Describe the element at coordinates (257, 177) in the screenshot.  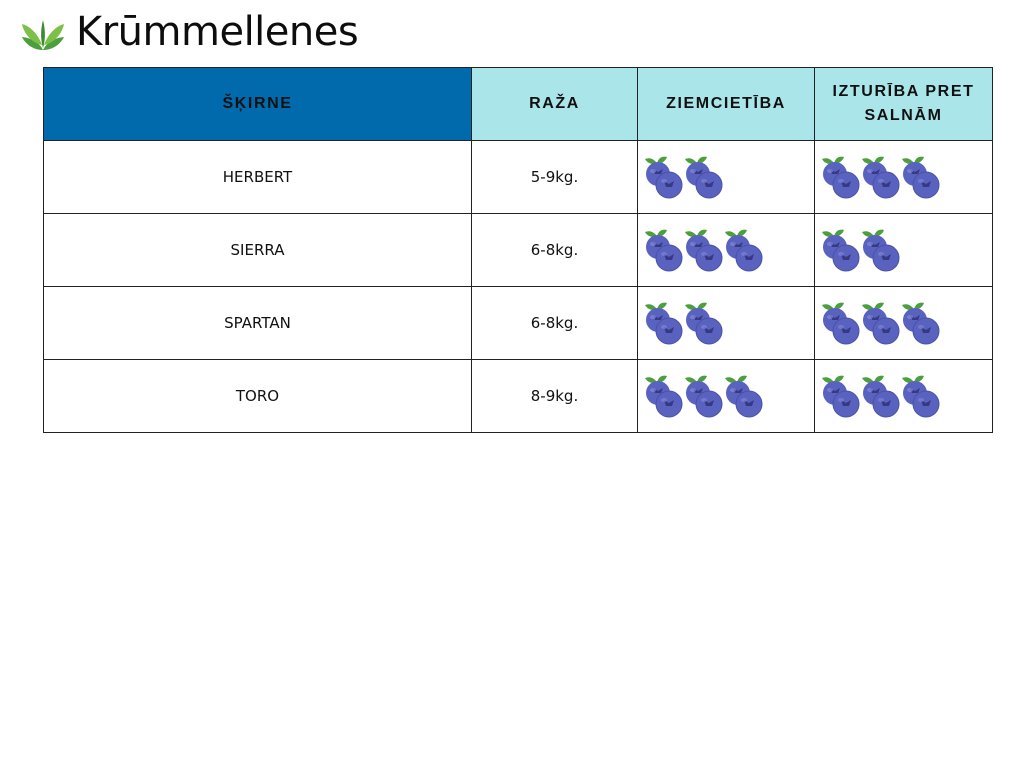
I see `variety-cell: HERBERT` at that location.